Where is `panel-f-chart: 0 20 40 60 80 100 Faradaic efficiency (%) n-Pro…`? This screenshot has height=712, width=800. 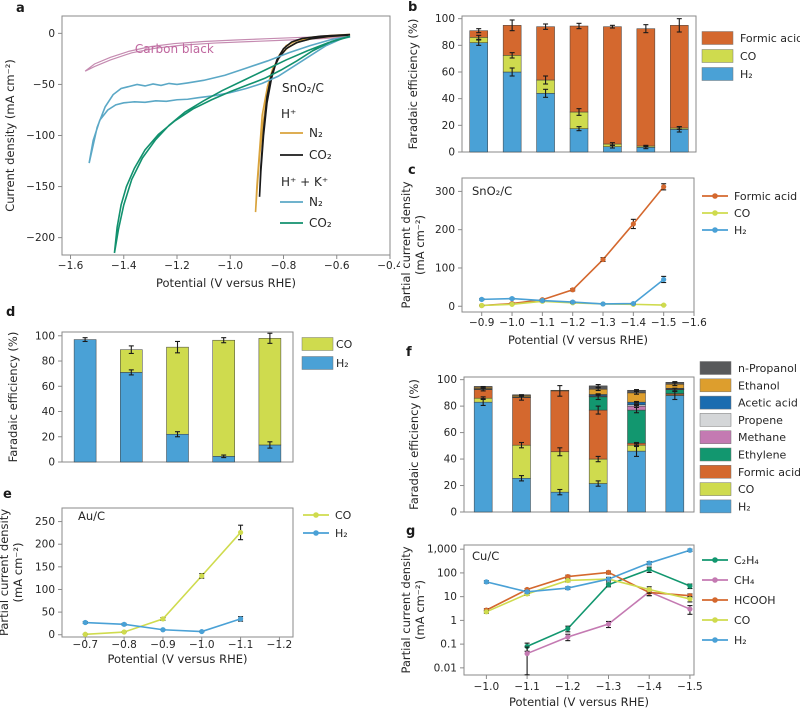 panel-f-chart: 0 20 40 60 80 100 Faradaic efficiency (%) n-Pro… is located at coordinates (603, 440).